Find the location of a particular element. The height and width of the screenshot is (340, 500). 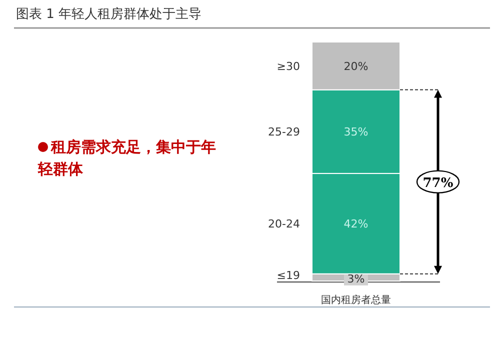

series-label: 25-29 is located at coordinates (284, 132).